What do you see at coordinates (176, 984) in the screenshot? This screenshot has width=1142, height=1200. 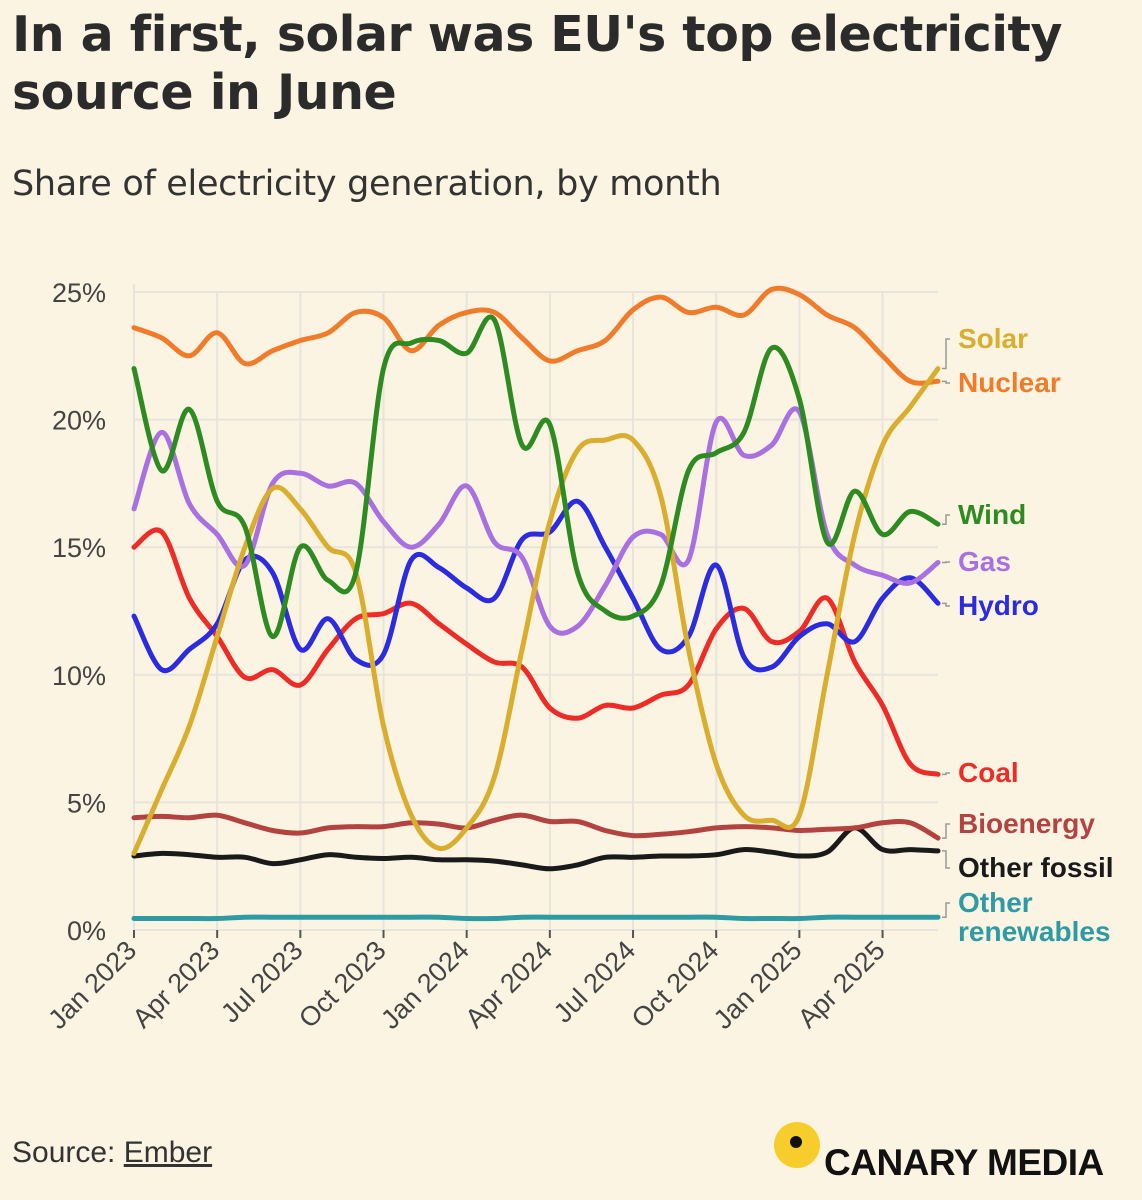 I see `x-tick-label: Apr 2023` at bounding box center [176, 984].